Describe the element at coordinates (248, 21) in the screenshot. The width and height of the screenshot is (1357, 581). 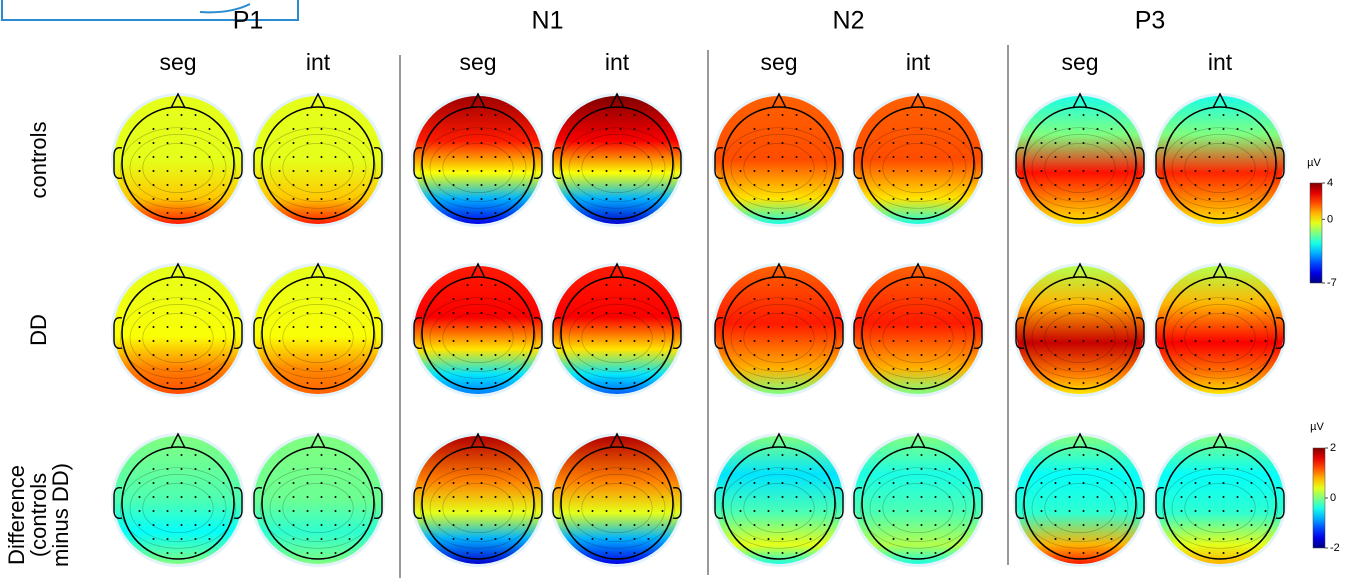
I see `component-title: P1` at that location.